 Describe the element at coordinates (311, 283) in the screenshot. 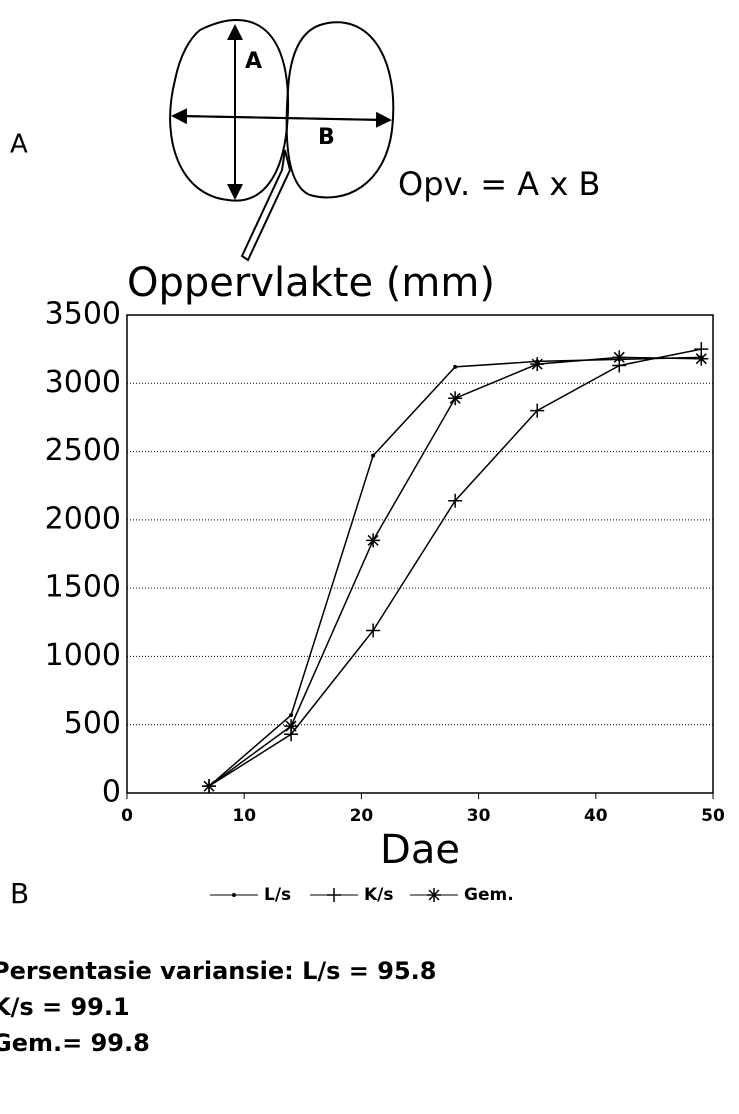

I see `chart-title: Oppervlakte (mm)` at that location.